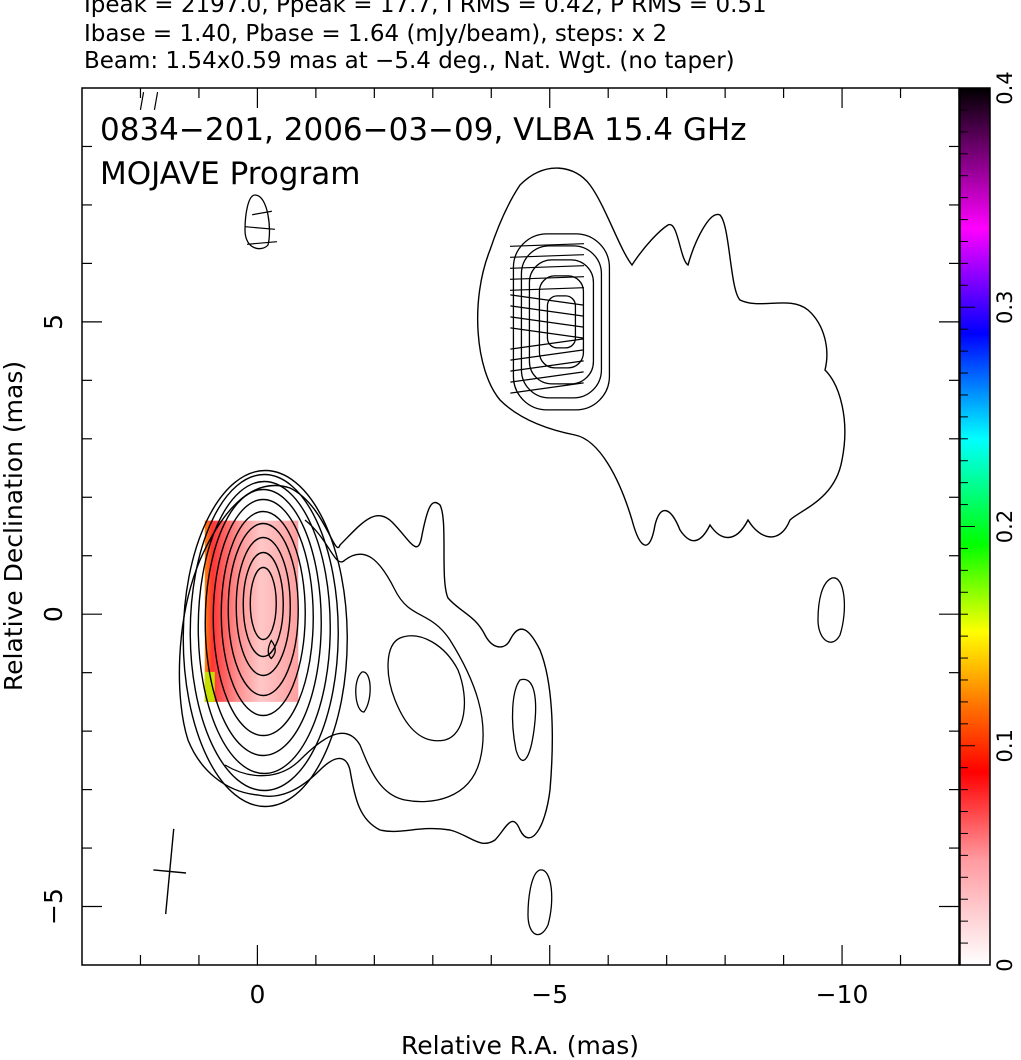  What do you see at coordinates (540, 902) in the screenshot?
I see `south-knot-contour` at bounding box center [540, 902].